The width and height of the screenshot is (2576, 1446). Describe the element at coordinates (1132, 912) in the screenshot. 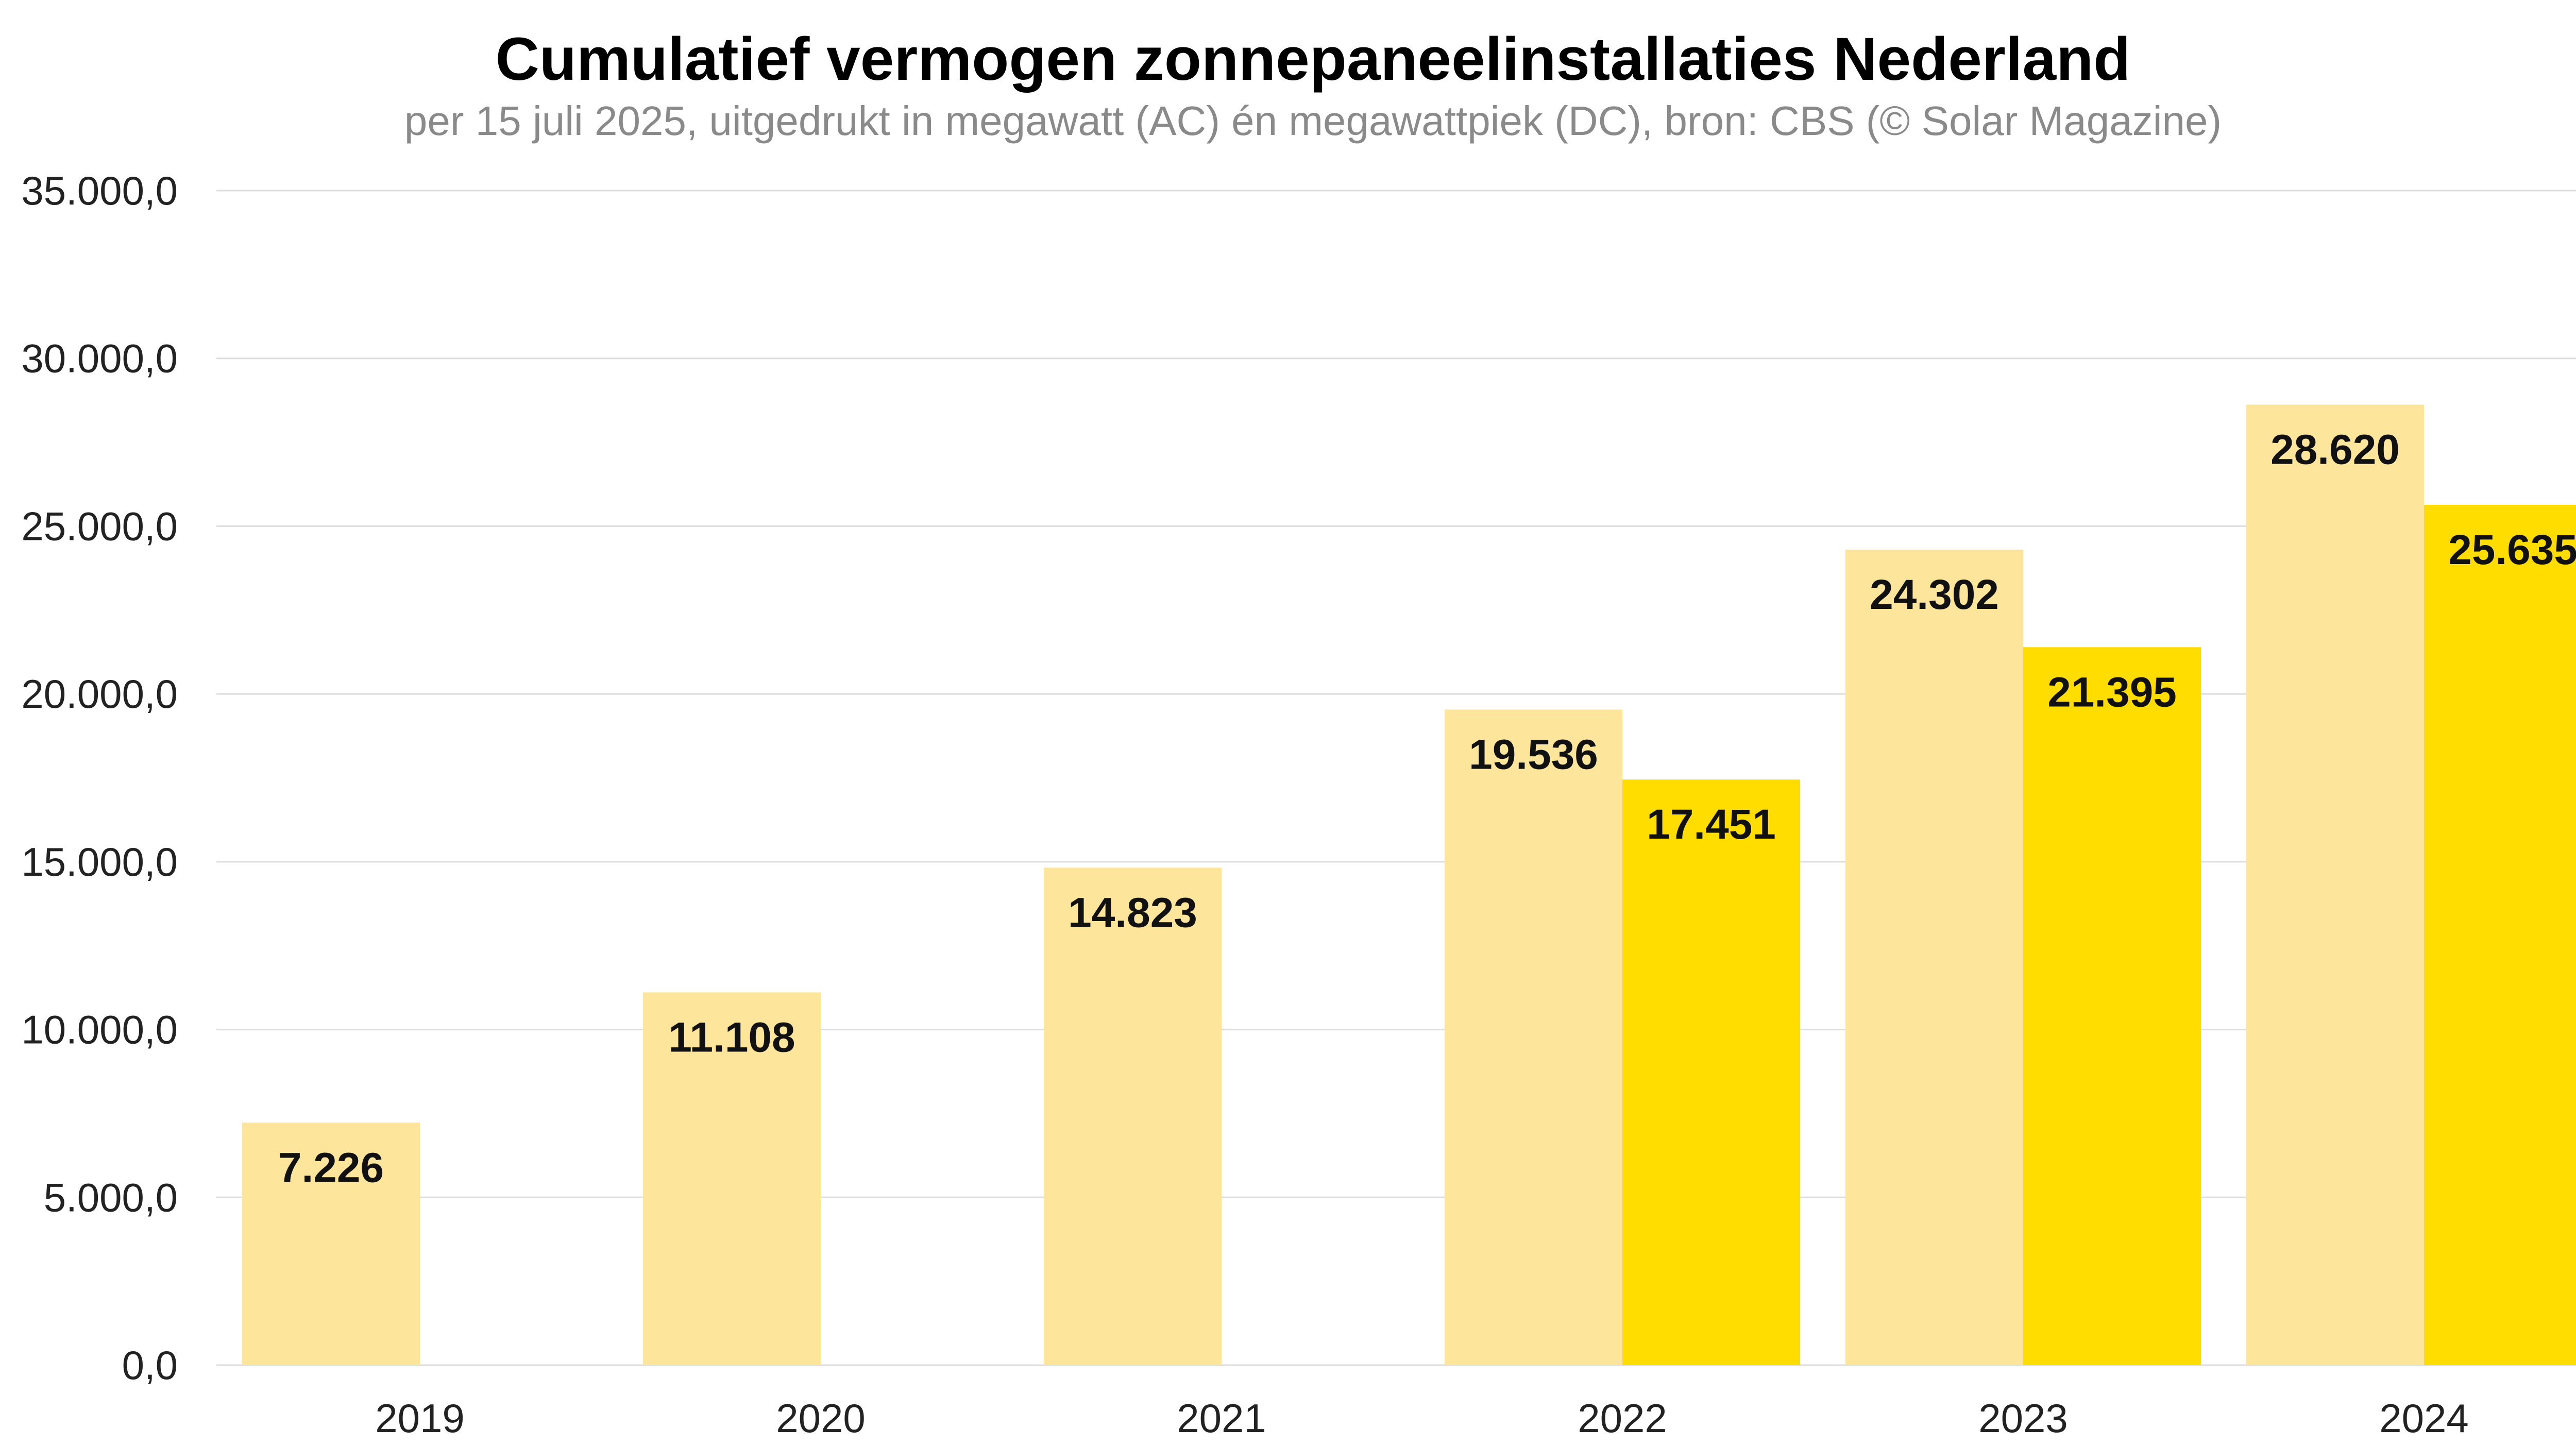

I see `bar-value-label: 14.823` at that location.